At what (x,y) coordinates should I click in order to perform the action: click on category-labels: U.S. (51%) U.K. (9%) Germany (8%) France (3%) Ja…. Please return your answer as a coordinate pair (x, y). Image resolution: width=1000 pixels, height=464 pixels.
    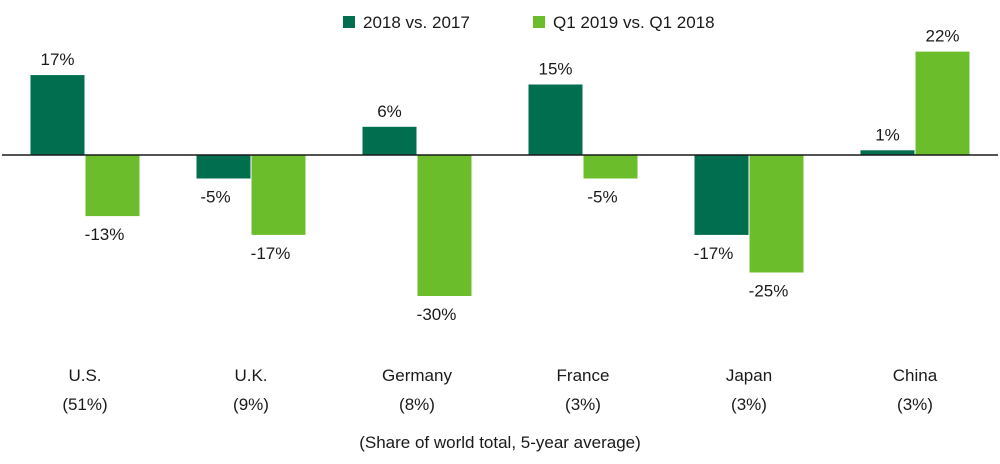
    Looking at the image, I should click on (499, 390).